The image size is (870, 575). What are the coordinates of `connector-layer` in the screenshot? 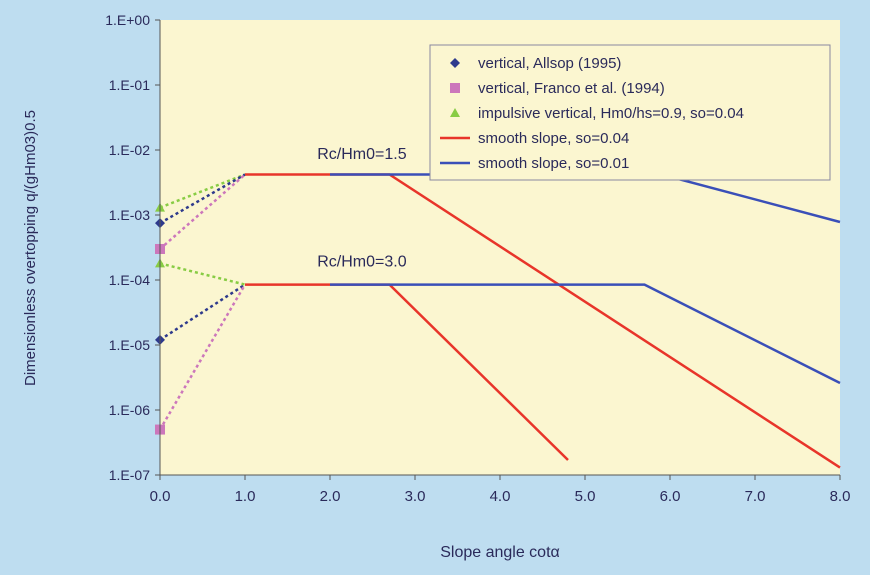 It's located at (202, 302).